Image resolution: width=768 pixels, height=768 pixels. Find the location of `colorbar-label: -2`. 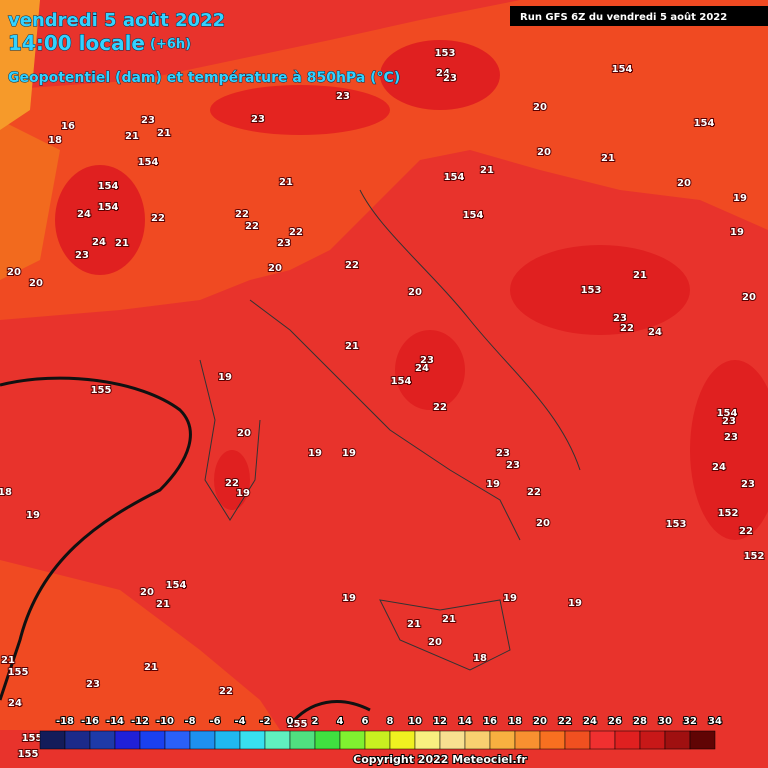

colorbar-label: -2 is located at coordinates (264, 721).